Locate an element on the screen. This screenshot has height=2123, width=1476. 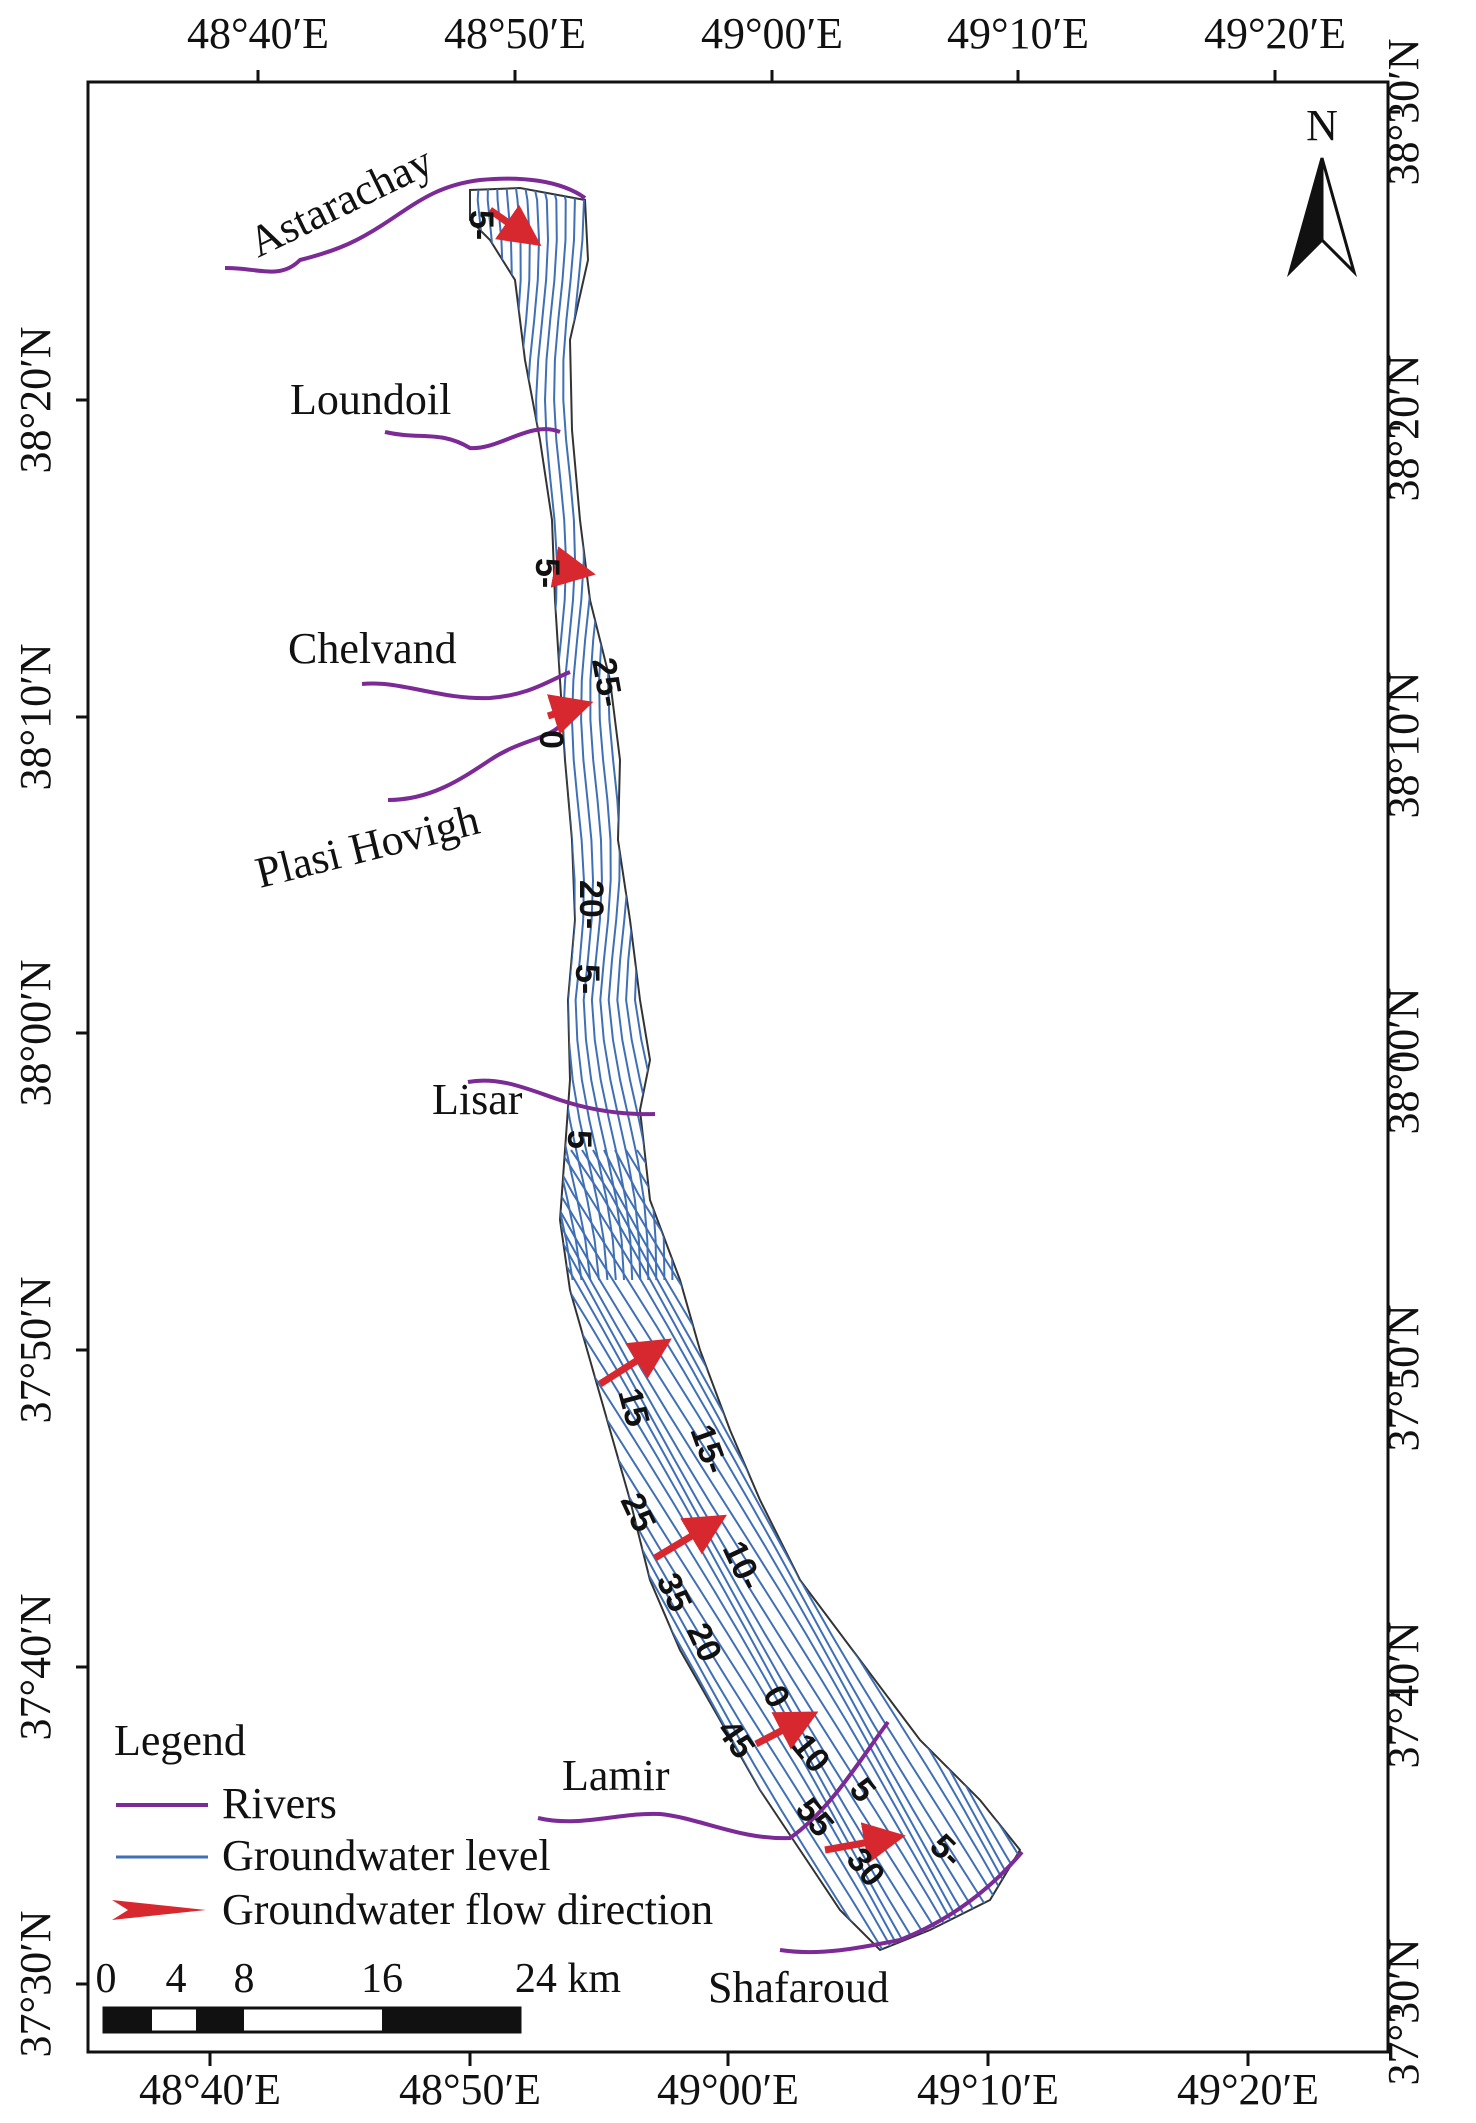
right-tick-label: 38°10′N is located at coordinates (1403, 745).